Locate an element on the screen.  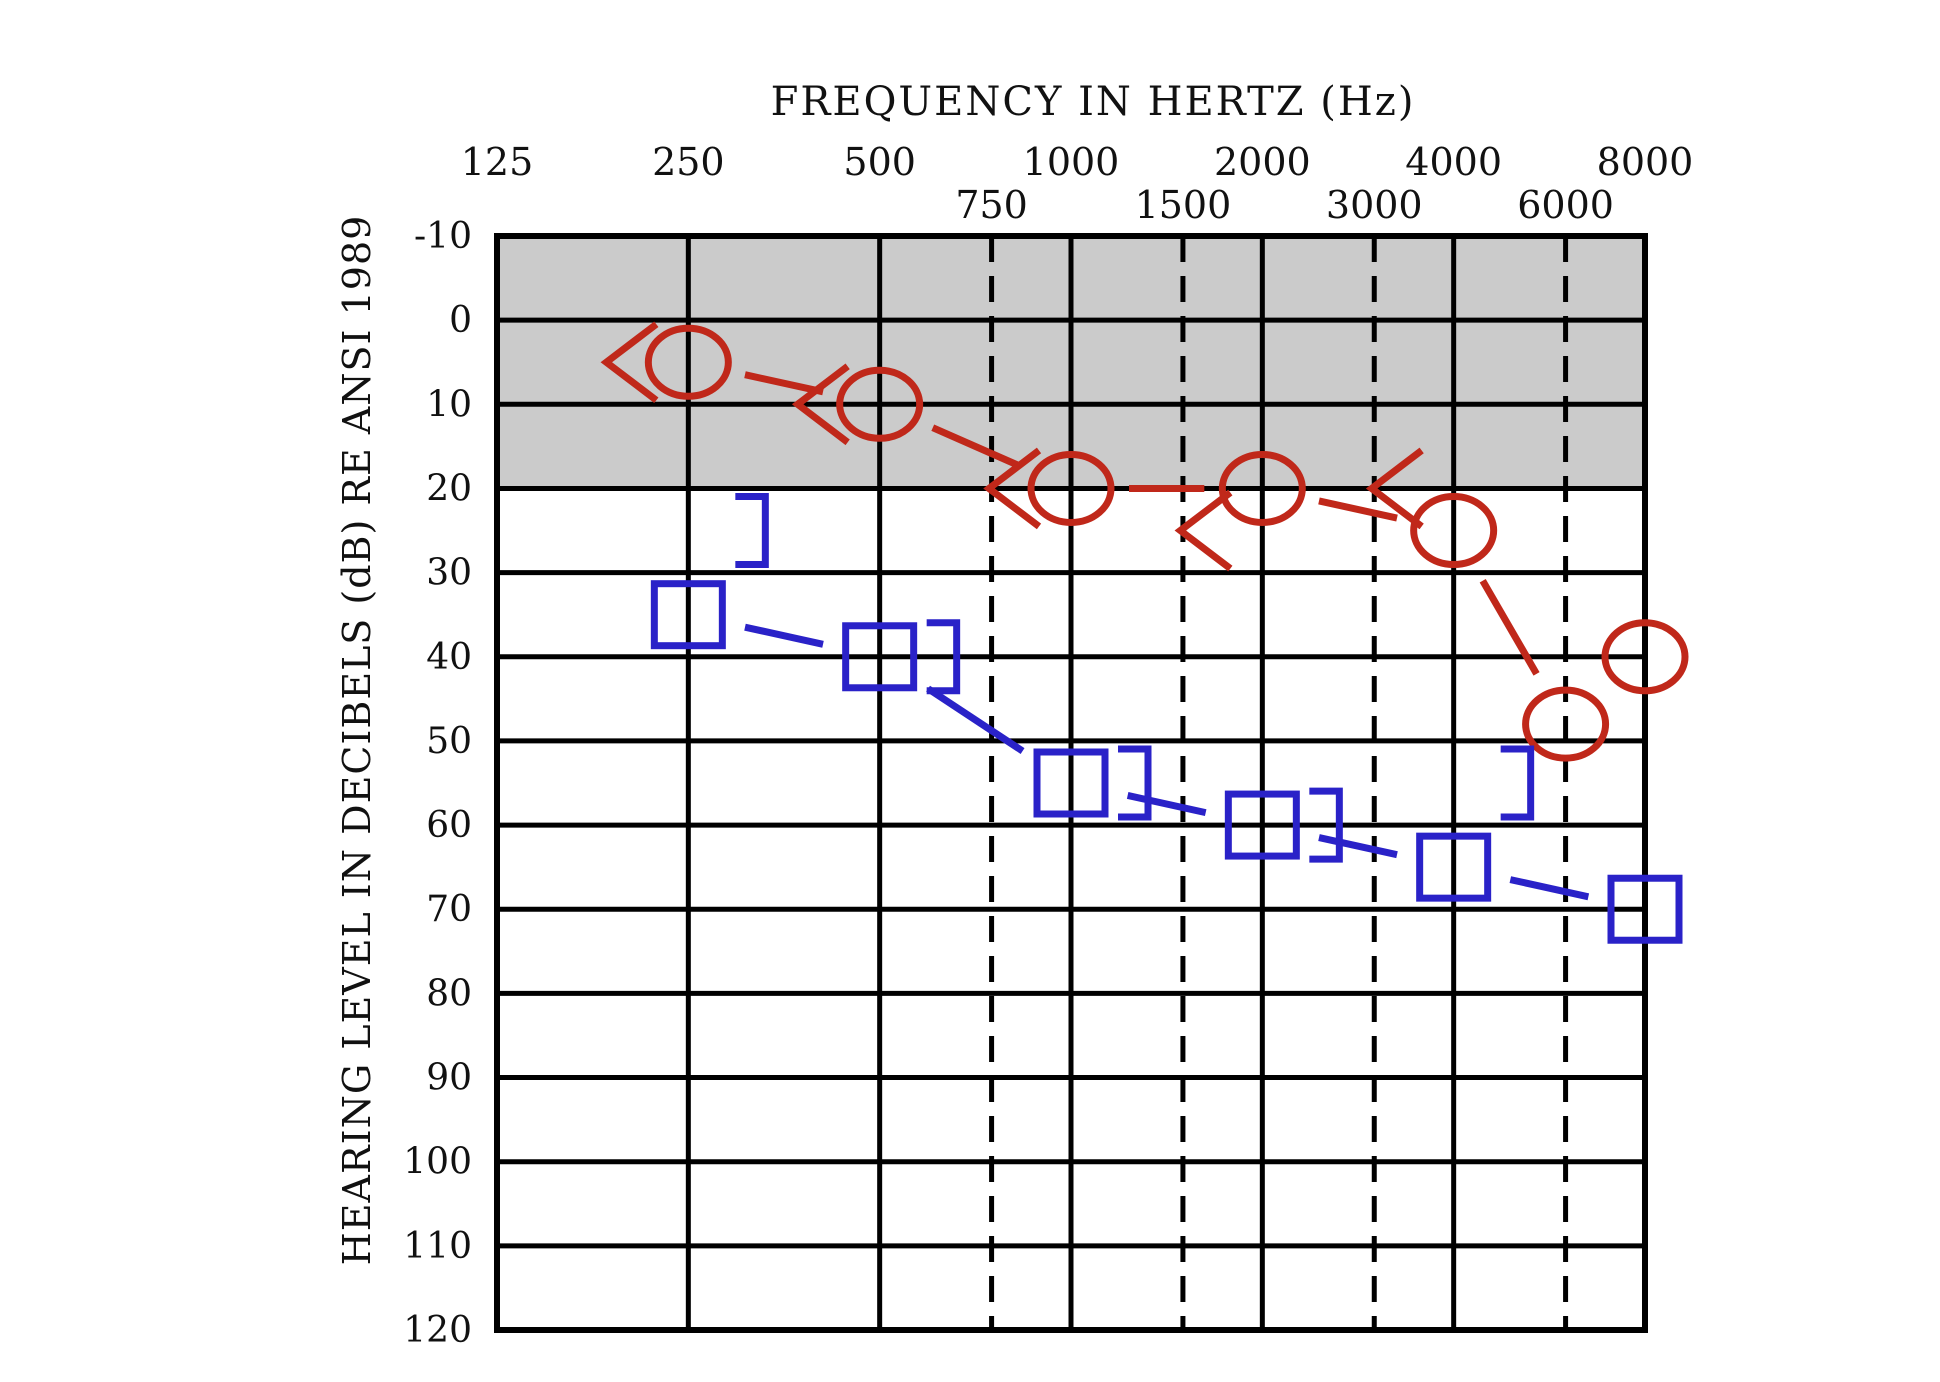
x-tick-label: 125 is located at coordinates (497, 162).